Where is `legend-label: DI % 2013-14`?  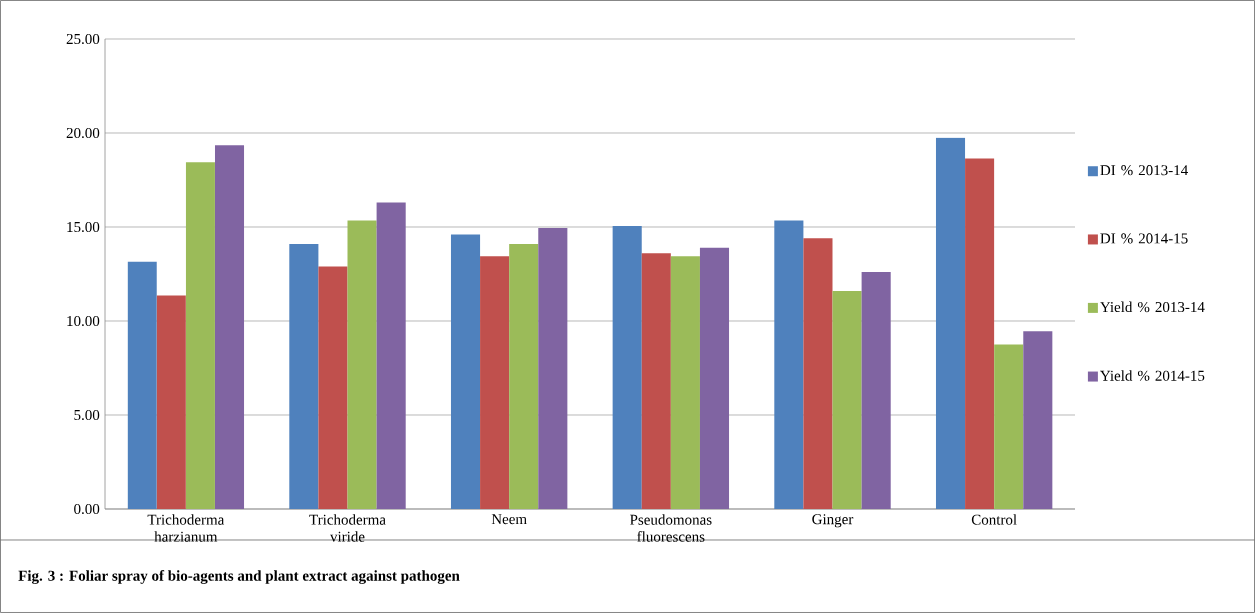 legend-label: DI % 2013-14 is located at coordinates (1144, 170).